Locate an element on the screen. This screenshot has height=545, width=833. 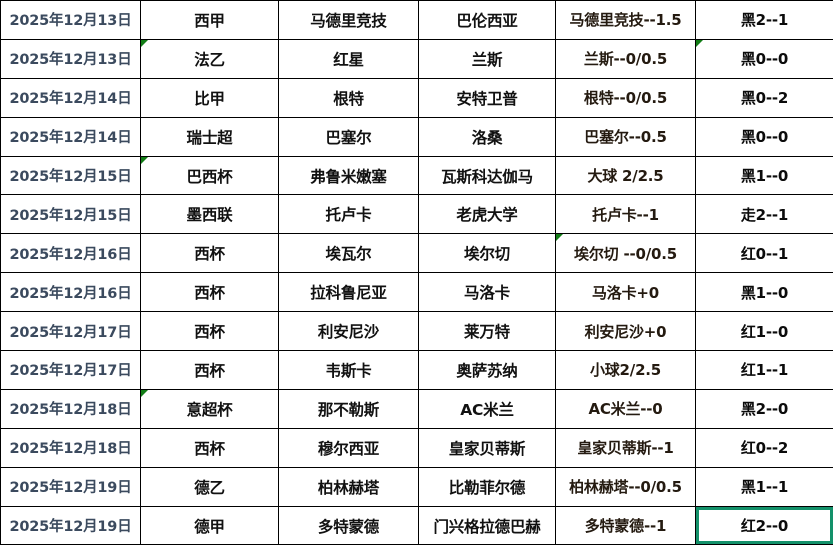
cell-result: 黑2--0 is located at coordinates (764, 408).